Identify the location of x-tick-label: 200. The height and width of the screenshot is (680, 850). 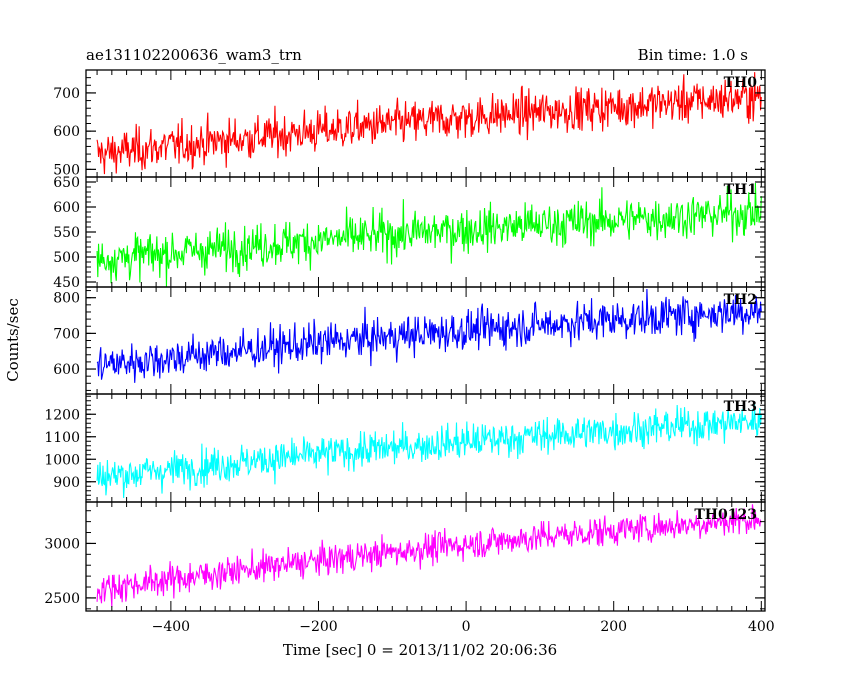
(613, 627).